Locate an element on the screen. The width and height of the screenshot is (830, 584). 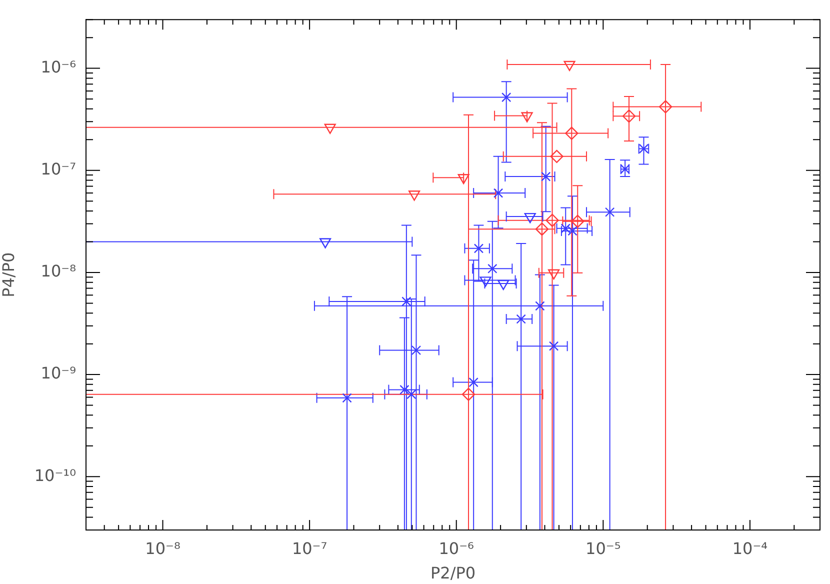
x-tick-label: 10⁻⁶ is located at coordinates (456, 548).